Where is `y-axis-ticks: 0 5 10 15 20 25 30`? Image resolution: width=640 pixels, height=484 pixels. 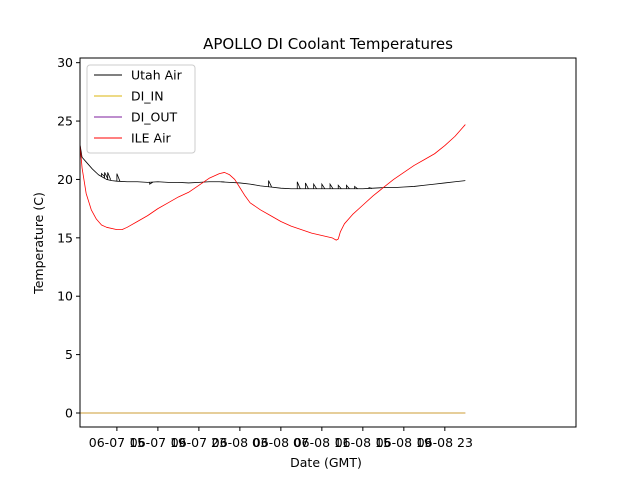
y-axis-ticks: 0 5 10 15 20 25 30 is located at coordinates (68, 237).